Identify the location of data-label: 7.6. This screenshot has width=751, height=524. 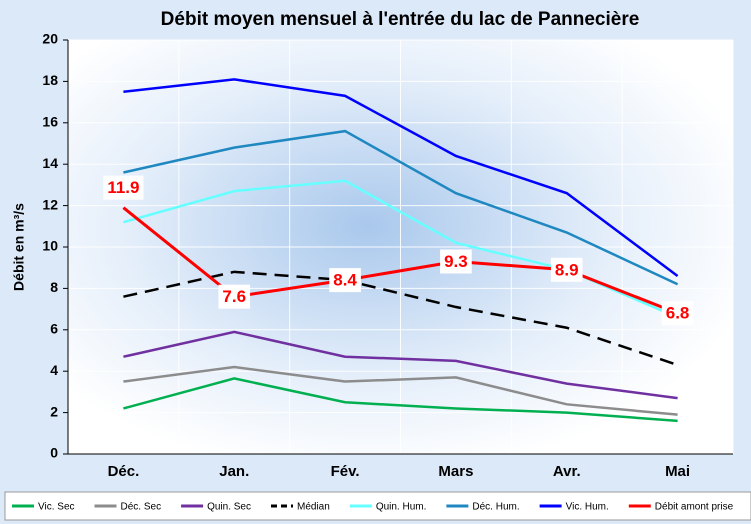
(234, 296).